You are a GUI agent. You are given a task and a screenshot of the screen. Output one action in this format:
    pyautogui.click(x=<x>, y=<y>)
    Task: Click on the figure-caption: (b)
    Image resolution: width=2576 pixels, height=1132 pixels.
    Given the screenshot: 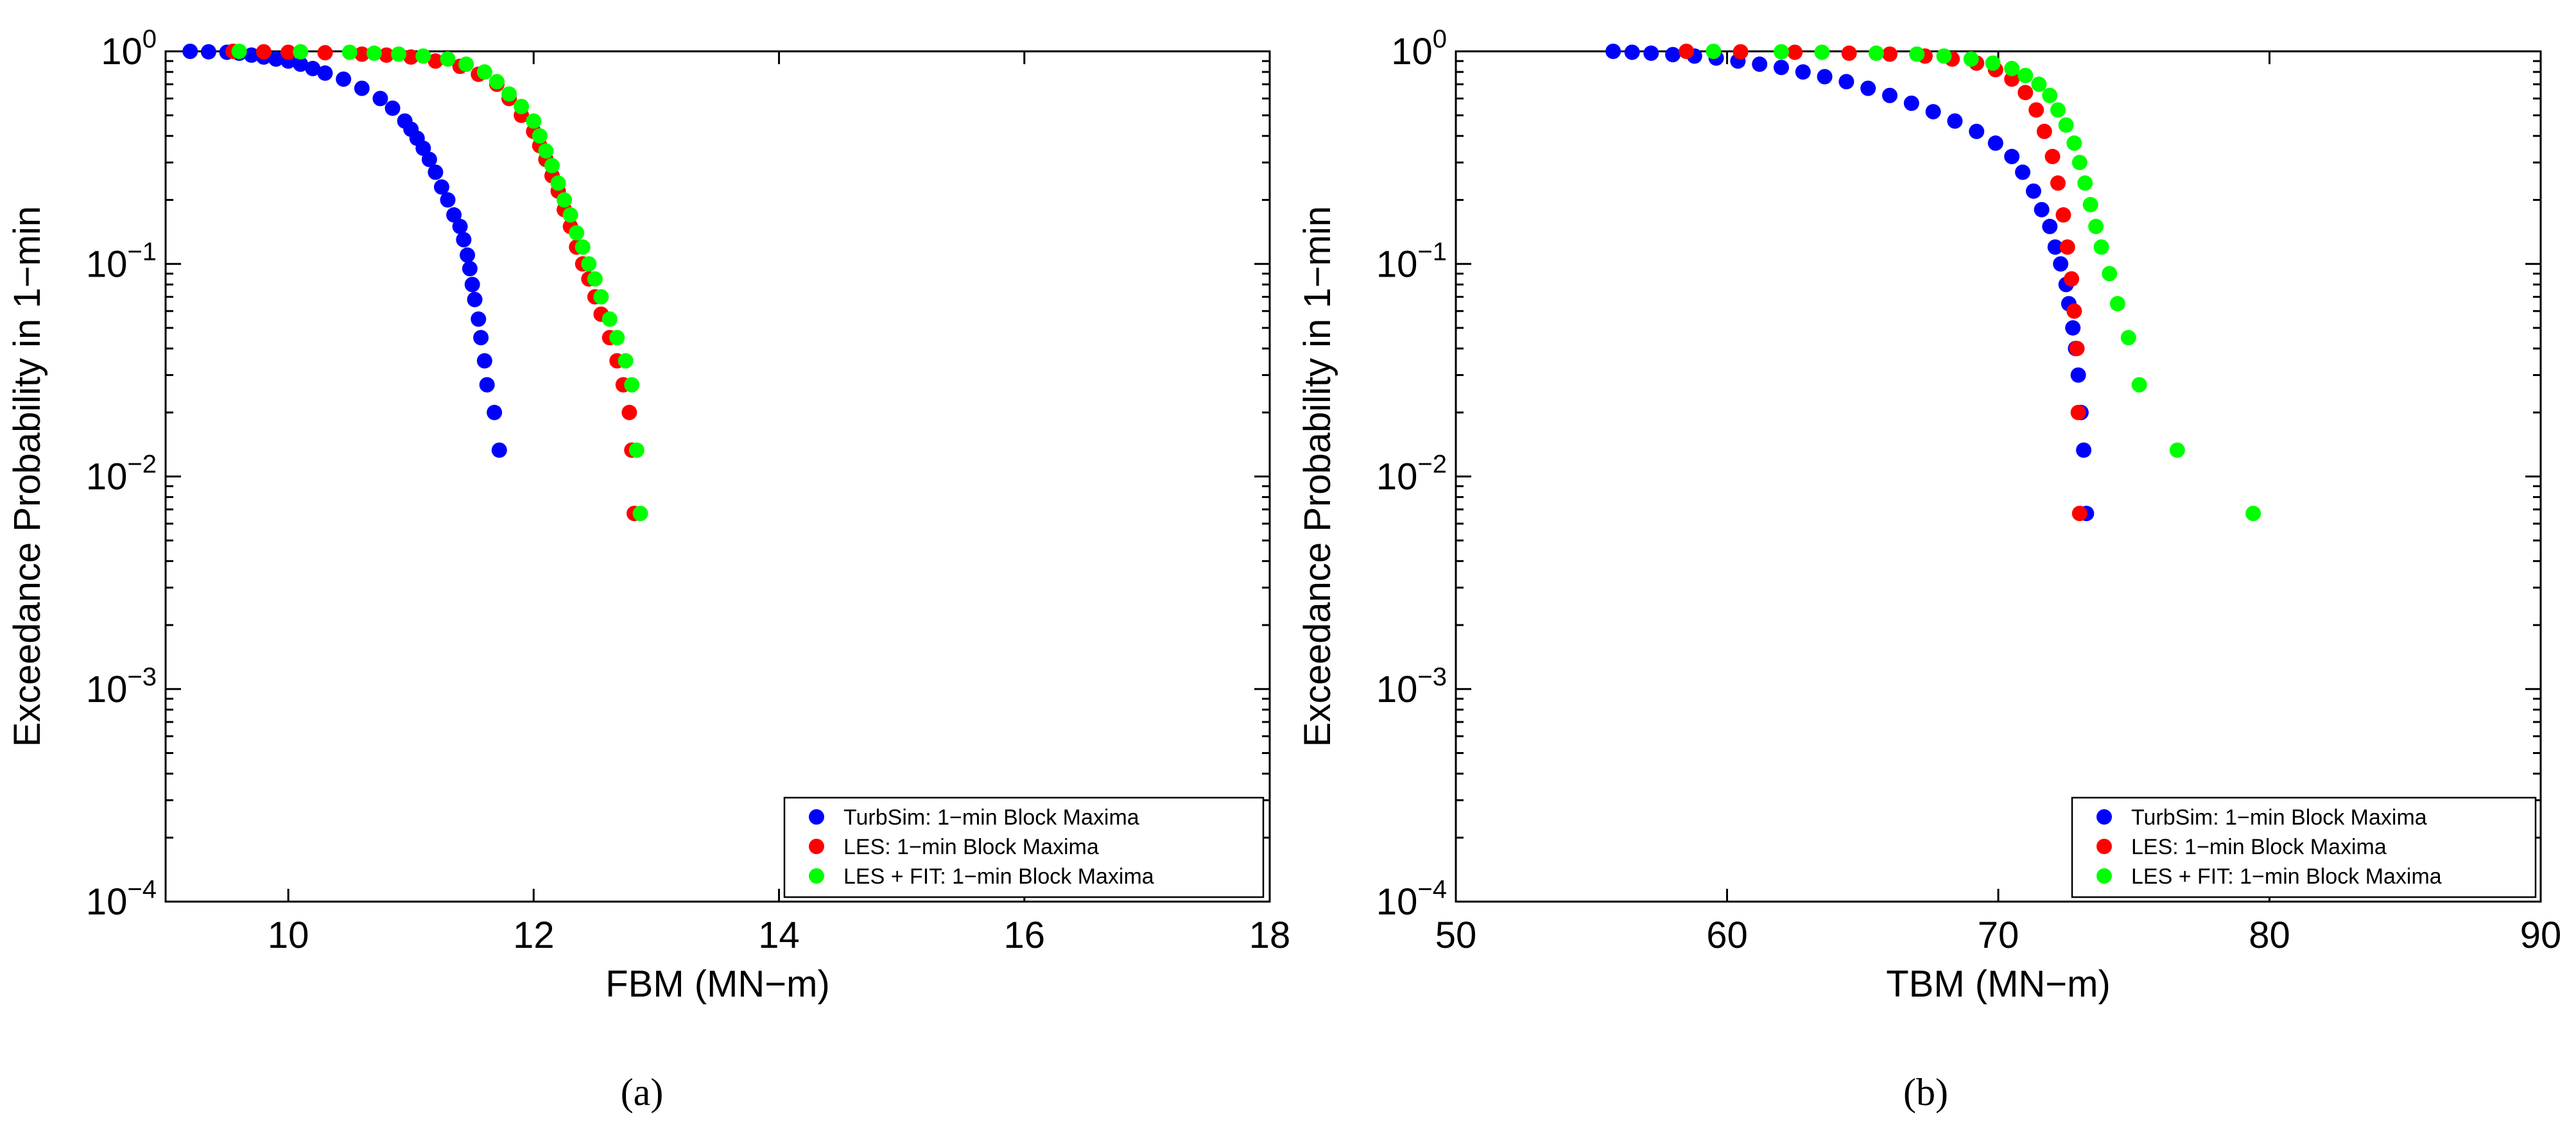 What is the action you would take?
    pyautogui.click(x=1926, y=1092)
    